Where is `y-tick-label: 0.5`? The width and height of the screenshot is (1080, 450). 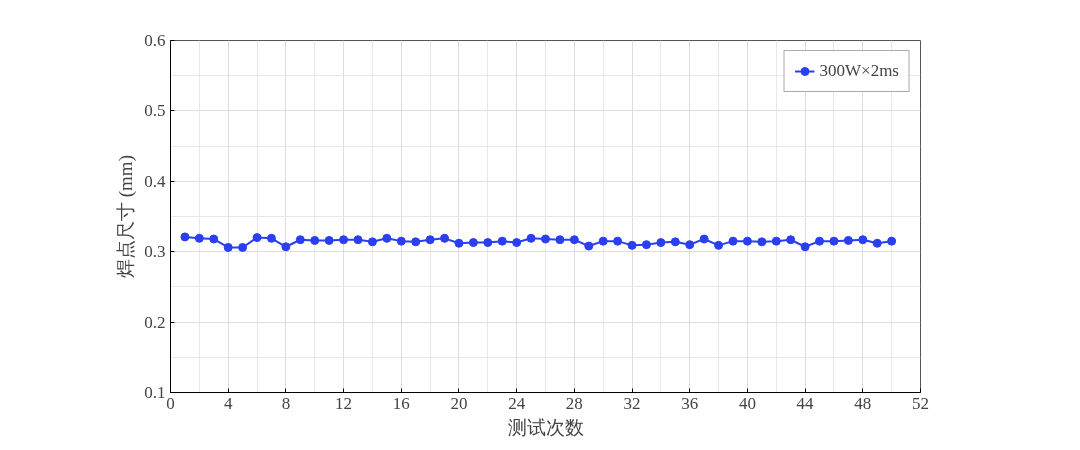
y-tick-label: 0.5 is located at coordinates (155, 111).